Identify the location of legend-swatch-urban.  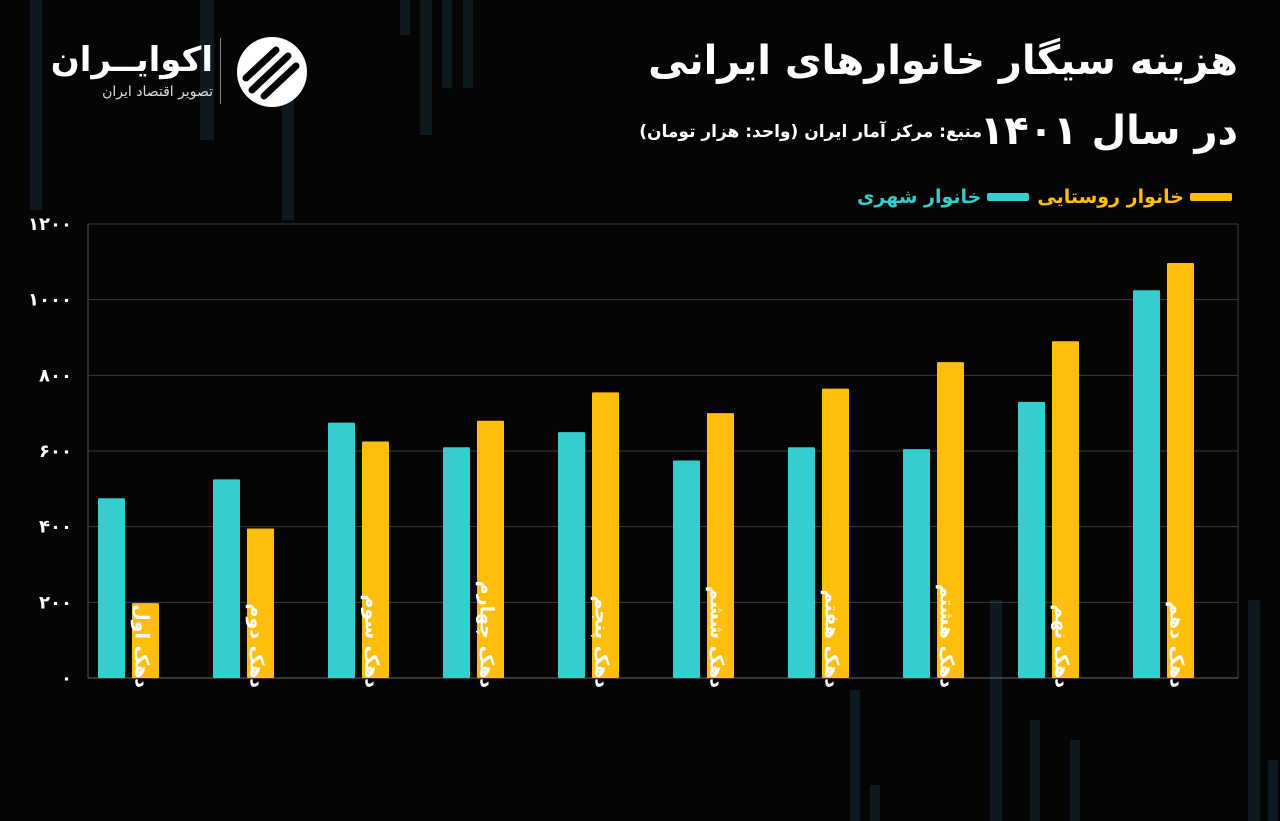
(1008, 197).